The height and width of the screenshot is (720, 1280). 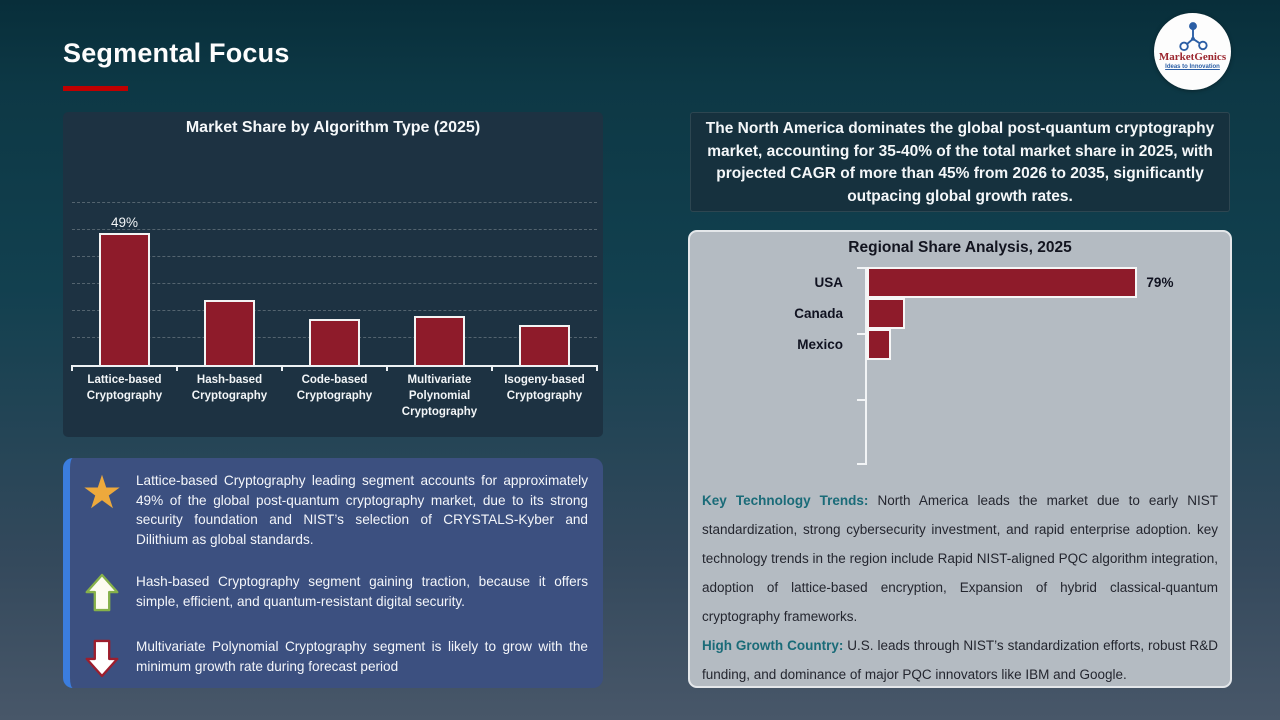 I want to click on category-label: Canada, so click(x=818, y=313).